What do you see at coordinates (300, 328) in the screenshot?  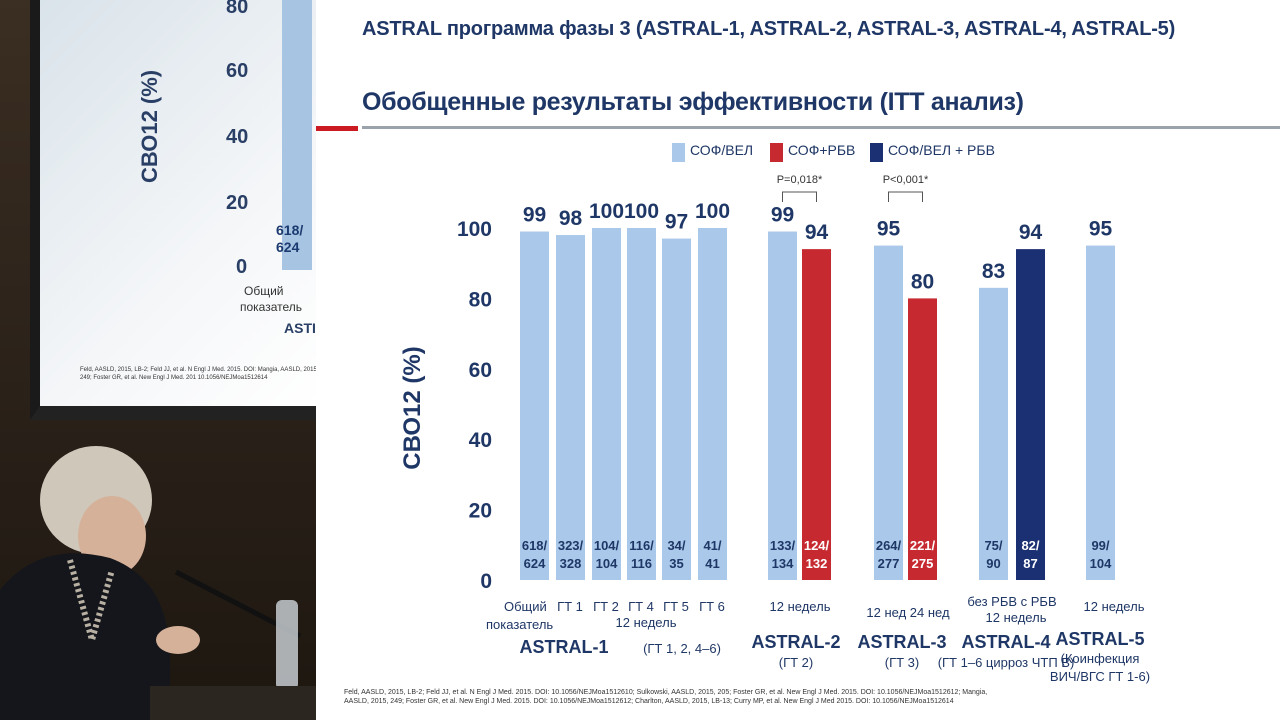 I see `left-study: ASTI` at bounding box center [300, 328].